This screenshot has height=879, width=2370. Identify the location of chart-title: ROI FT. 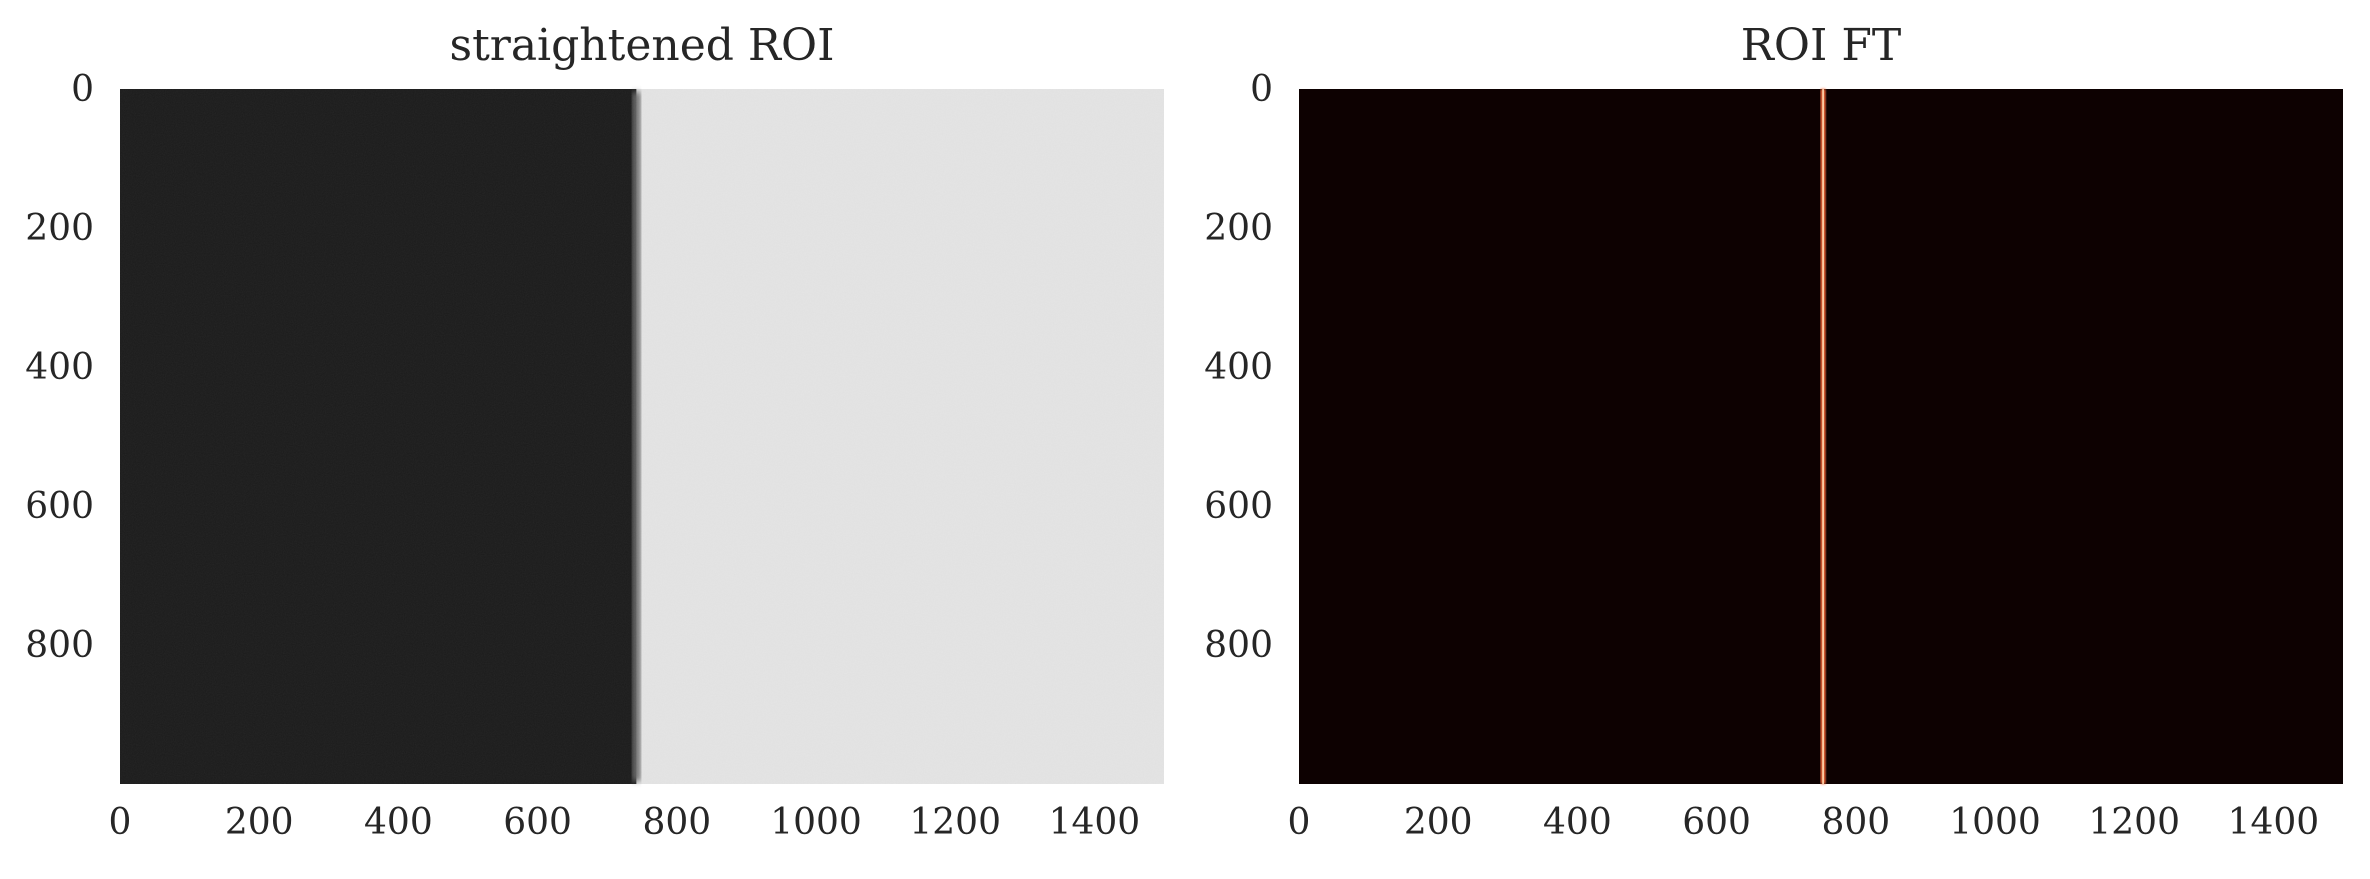
(1821, 45).